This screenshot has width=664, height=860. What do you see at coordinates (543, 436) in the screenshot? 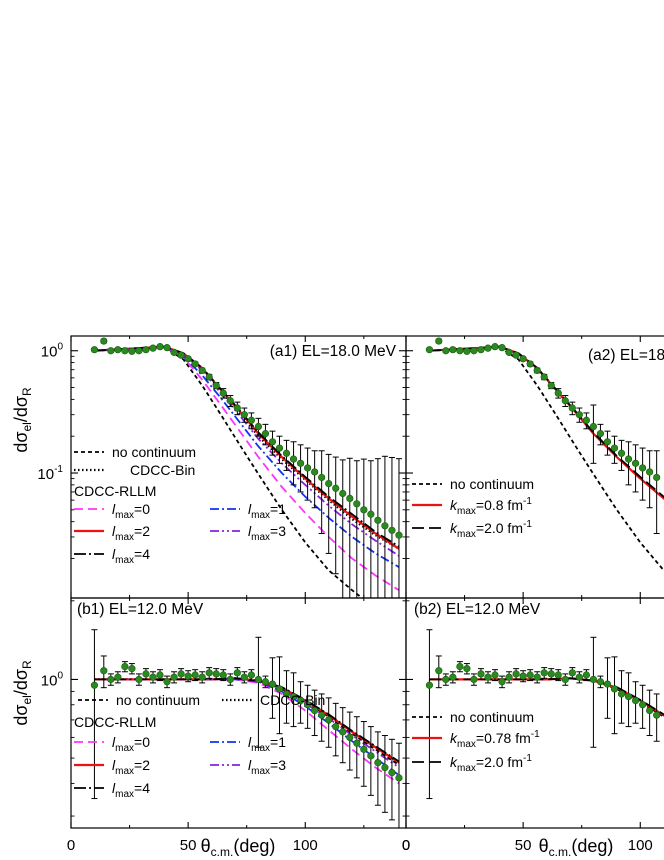
I see `data-points-a2` at bounding box center [543, 436].